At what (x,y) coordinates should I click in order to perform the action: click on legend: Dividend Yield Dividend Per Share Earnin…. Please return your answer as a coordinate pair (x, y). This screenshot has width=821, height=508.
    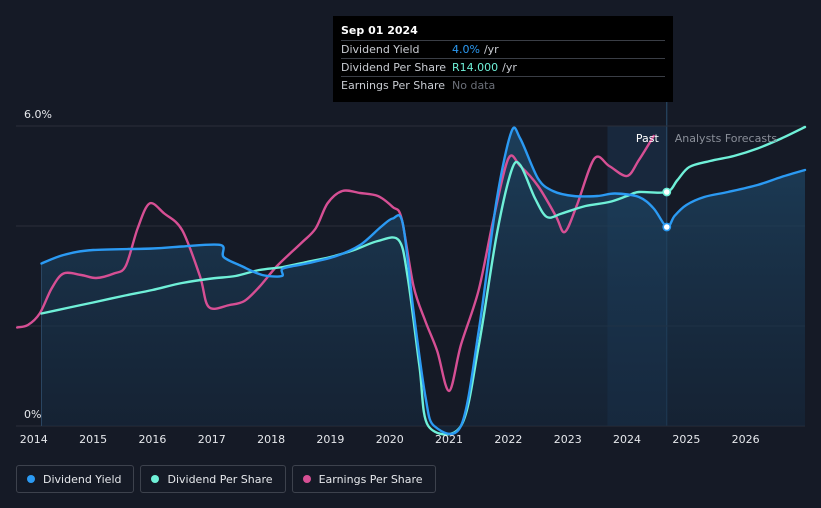
    Looking at the image, I should click on (226, 479).